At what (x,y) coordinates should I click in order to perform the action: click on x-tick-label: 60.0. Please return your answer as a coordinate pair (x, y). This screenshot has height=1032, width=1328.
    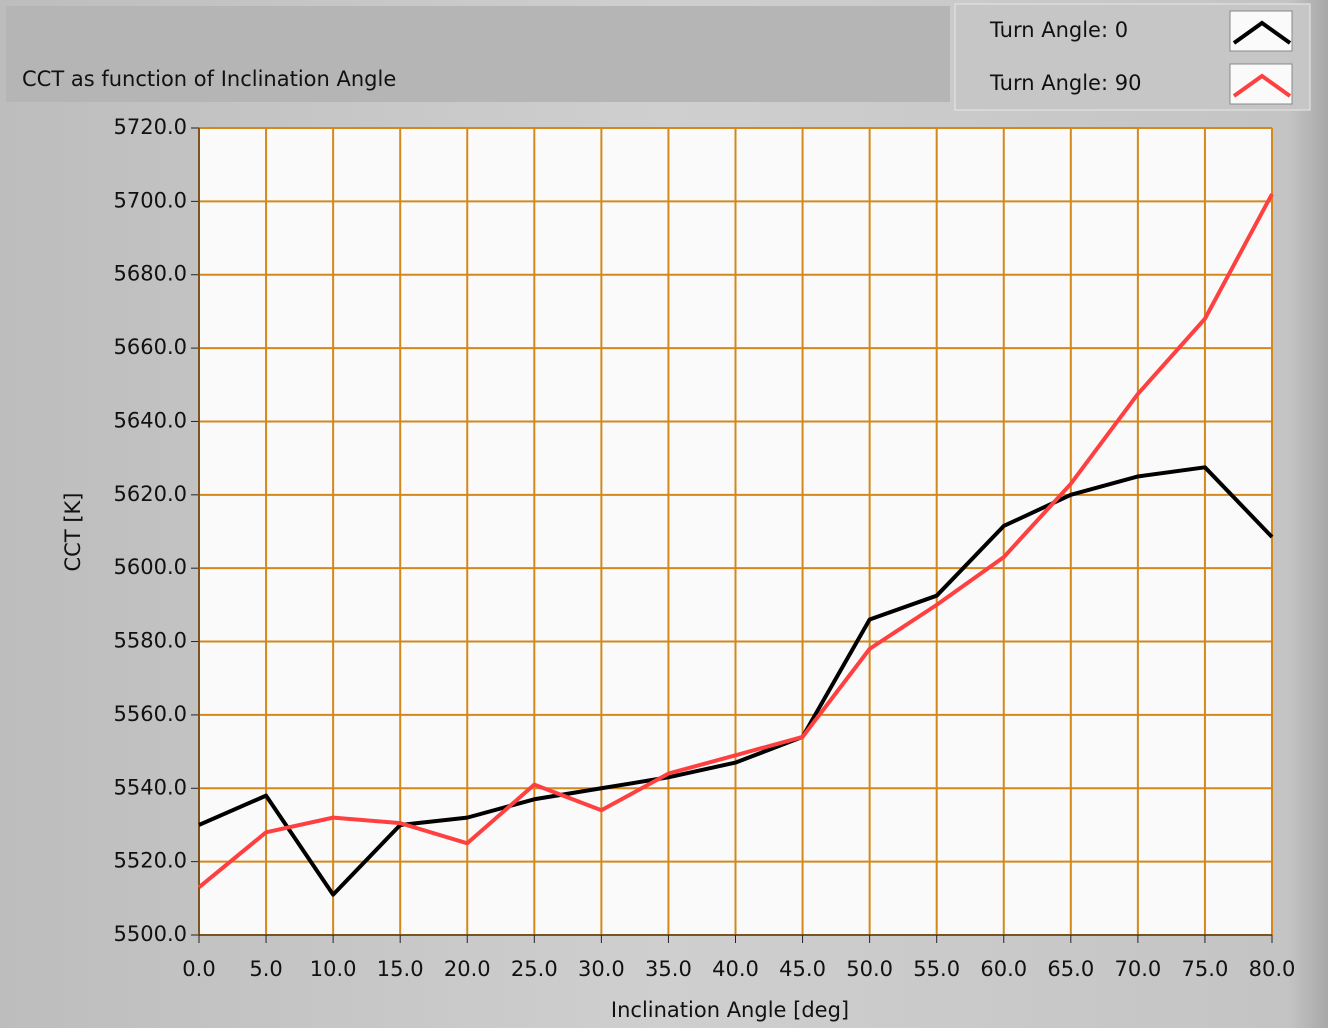
    Looking at the image, I should click on (1003, 969).